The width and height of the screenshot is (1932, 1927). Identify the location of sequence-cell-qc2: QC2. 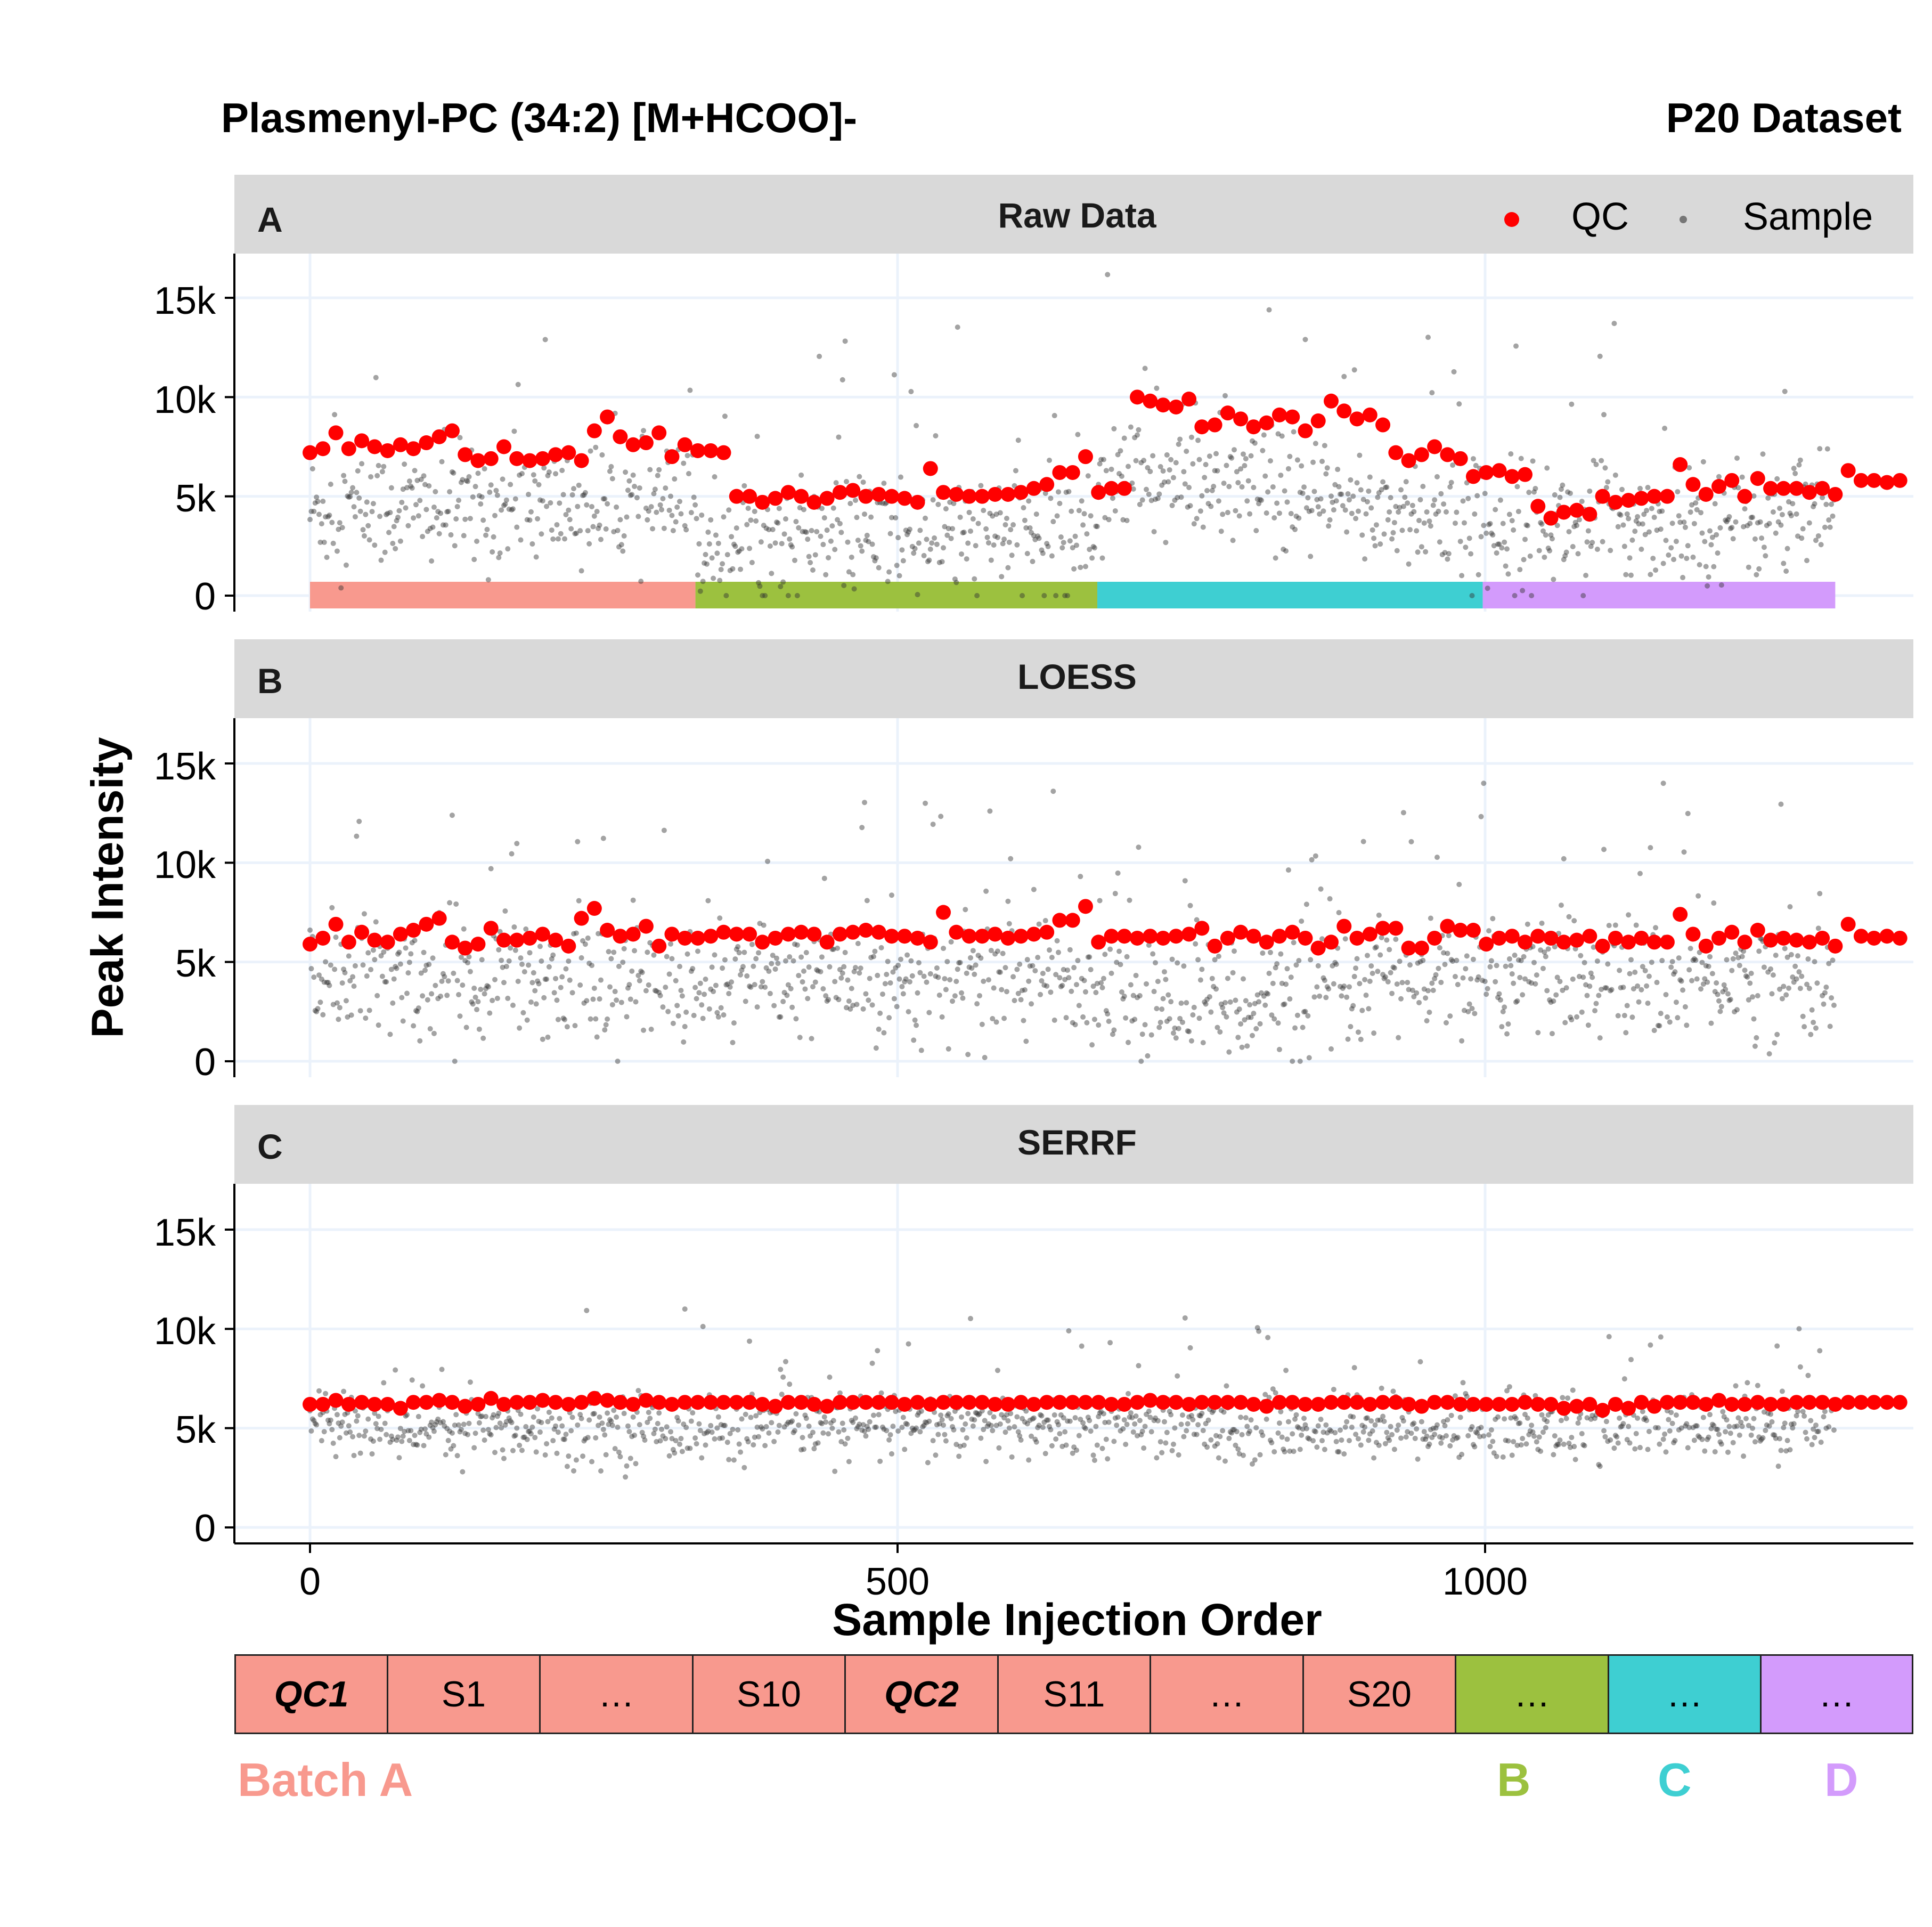
(922, 1694).